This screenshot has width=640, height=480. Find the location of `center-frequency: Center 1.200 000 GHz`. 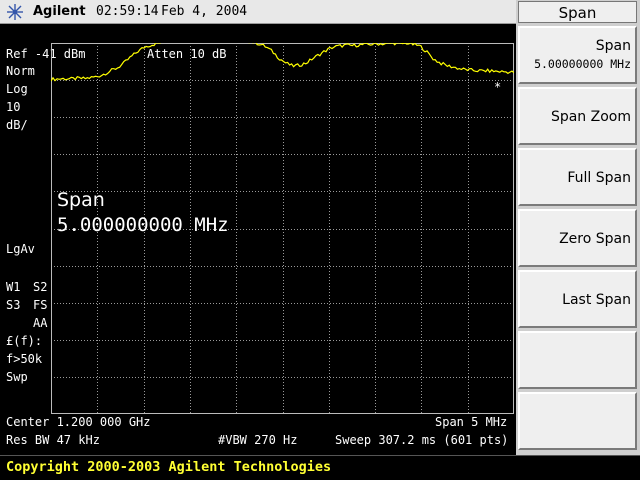

center-frequency: Center 1.200 000 GHz is located at coordinates (78, 422).